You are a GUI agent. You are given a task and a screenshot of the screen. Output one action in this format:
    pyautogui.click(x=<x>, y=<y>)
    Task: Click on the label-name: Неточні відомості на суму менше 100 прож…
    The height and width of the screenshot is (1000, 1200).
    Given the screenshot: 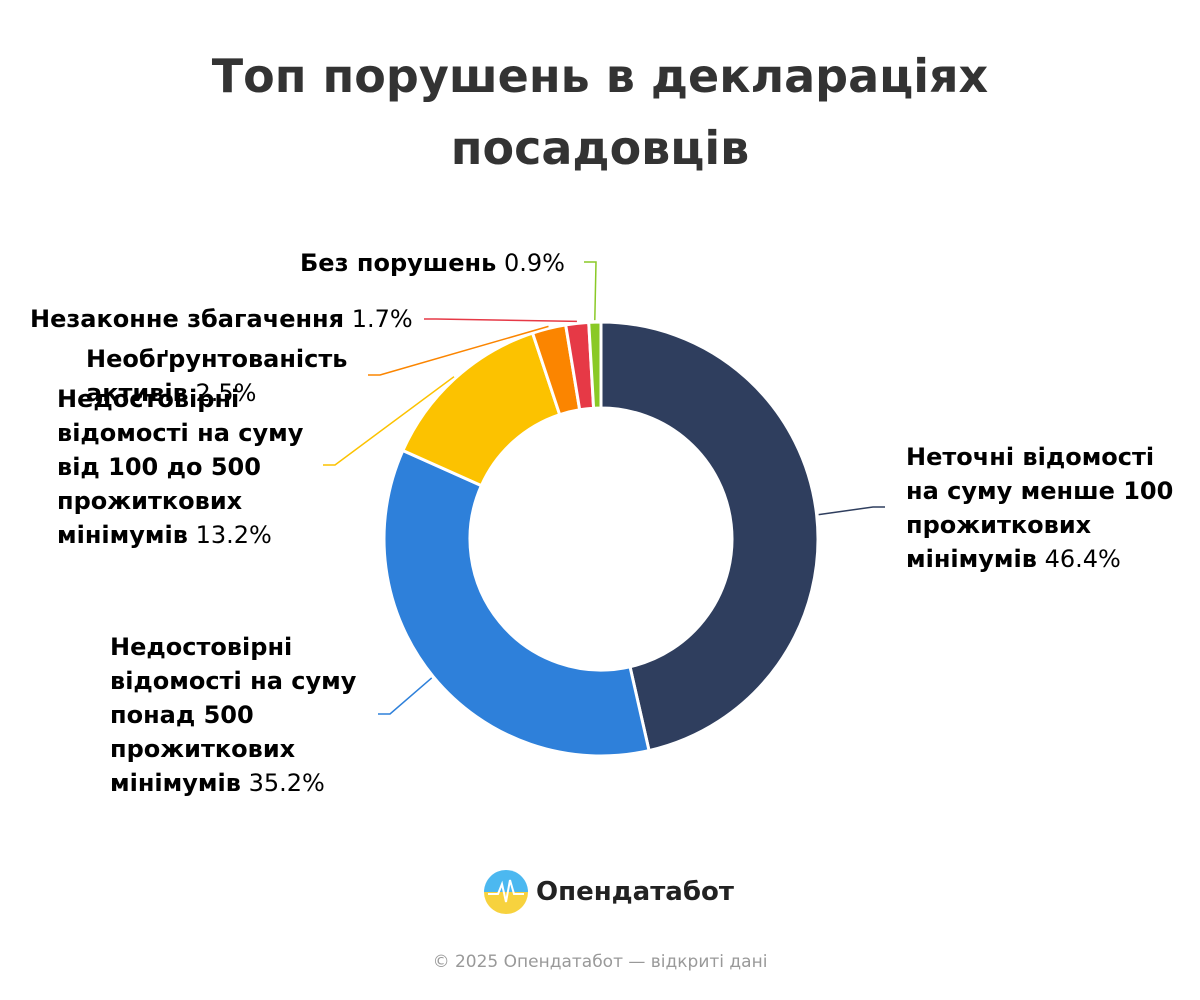 What is the action you would take?
    pyautogui.click(x=1040, y=508)
    